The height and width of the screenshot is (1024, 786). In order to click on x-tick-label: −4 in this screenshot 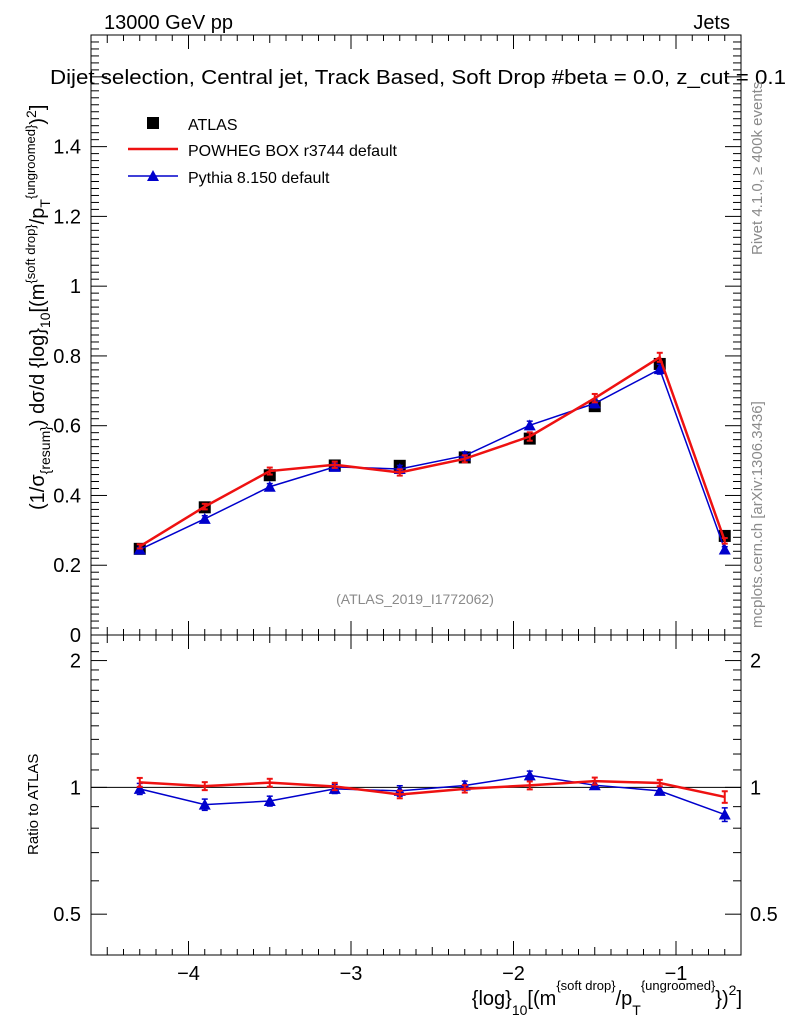, I will do `click(188, 974)`.